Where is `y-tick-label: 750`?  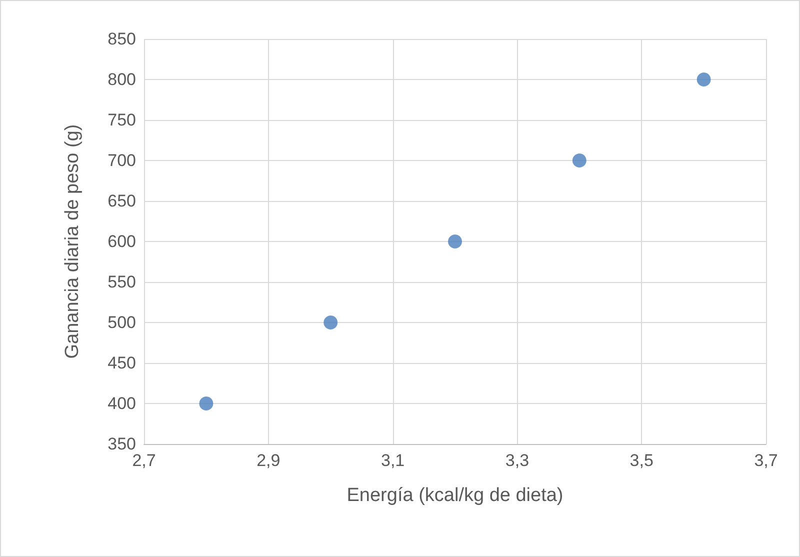
y-tick-label: 750 is located at coordinates (122, 120).